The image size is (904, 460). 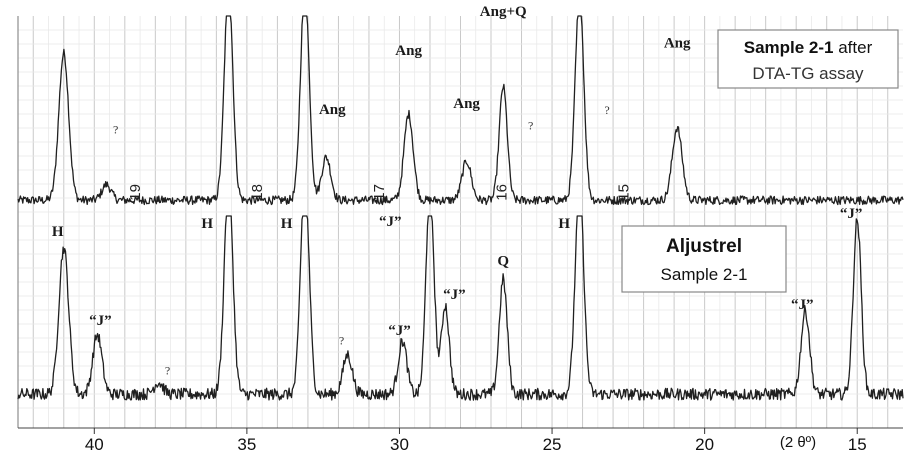 What do you see at coordinates (379, 192) in the screenshot?
I see `upper-annotation-label: 17` at bounding box center [379, 192].